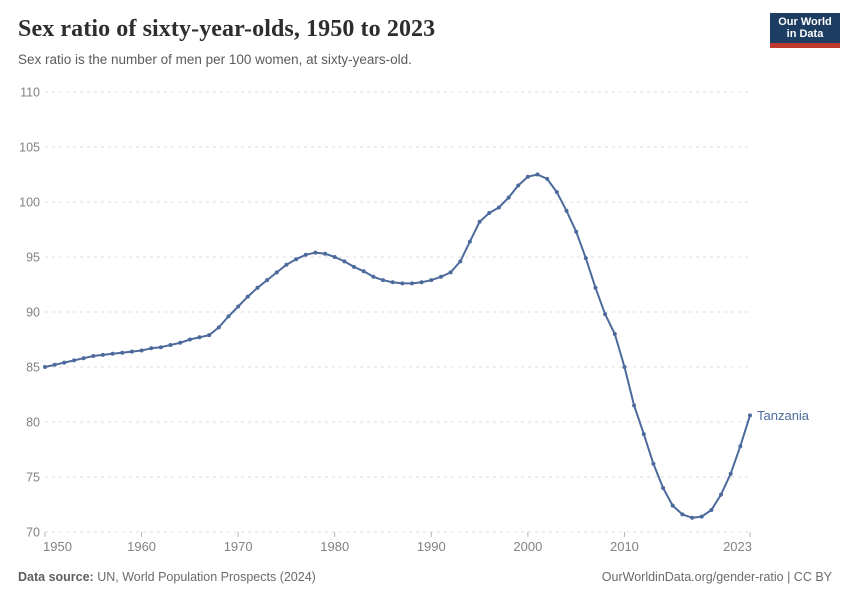 This screenshot has width=850, height=600. Describe the element at coordinates (397, 543) in the screenshot. I see `x-axis-labels: 1950 1960 1970 1980 1990 2000 2010 2023` at that location.